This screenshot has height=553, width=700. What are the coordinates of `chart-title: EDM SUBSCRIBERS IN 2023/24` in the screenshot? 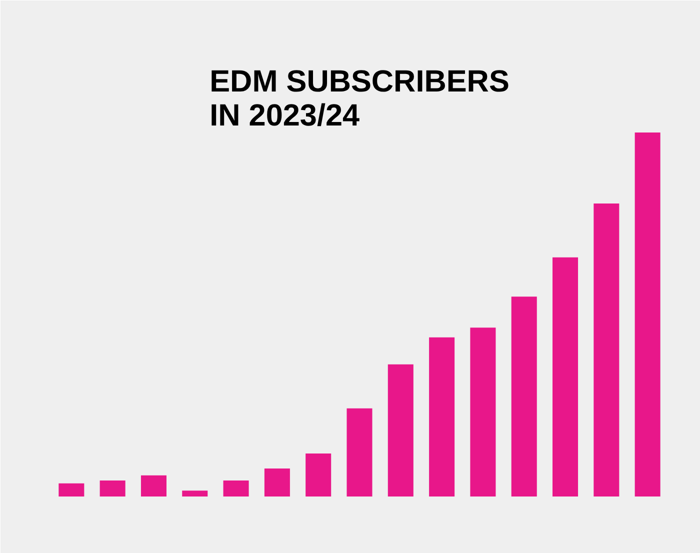 It's located at (360, 98).